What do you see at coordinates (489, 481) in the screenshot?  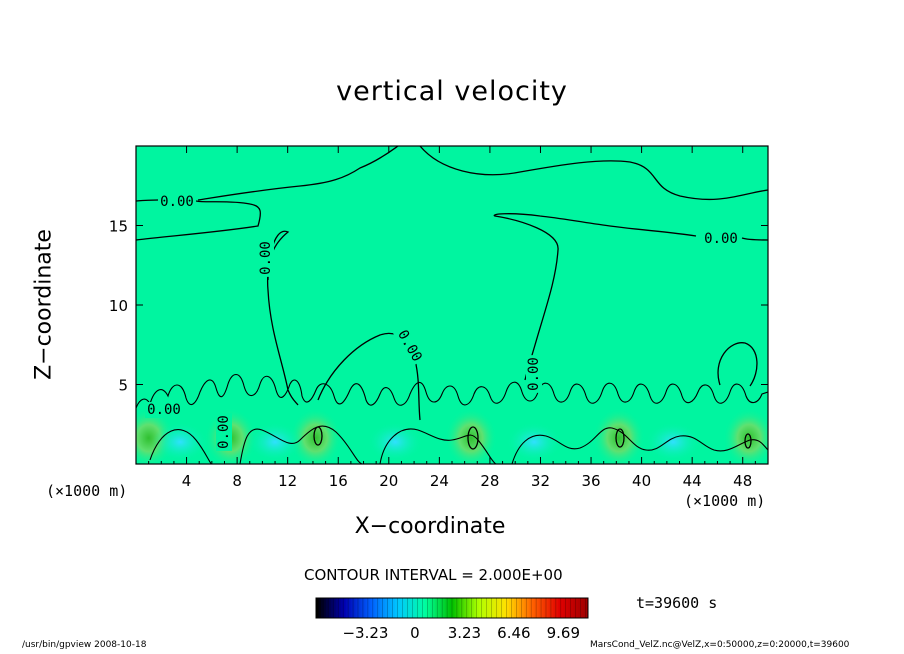 I see `x-tick-label: 28` at bounding box center [489, 481].